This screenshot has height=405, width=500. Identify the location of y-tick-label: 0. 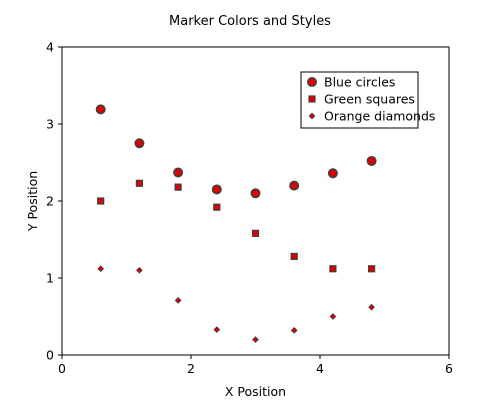
(50, 355).